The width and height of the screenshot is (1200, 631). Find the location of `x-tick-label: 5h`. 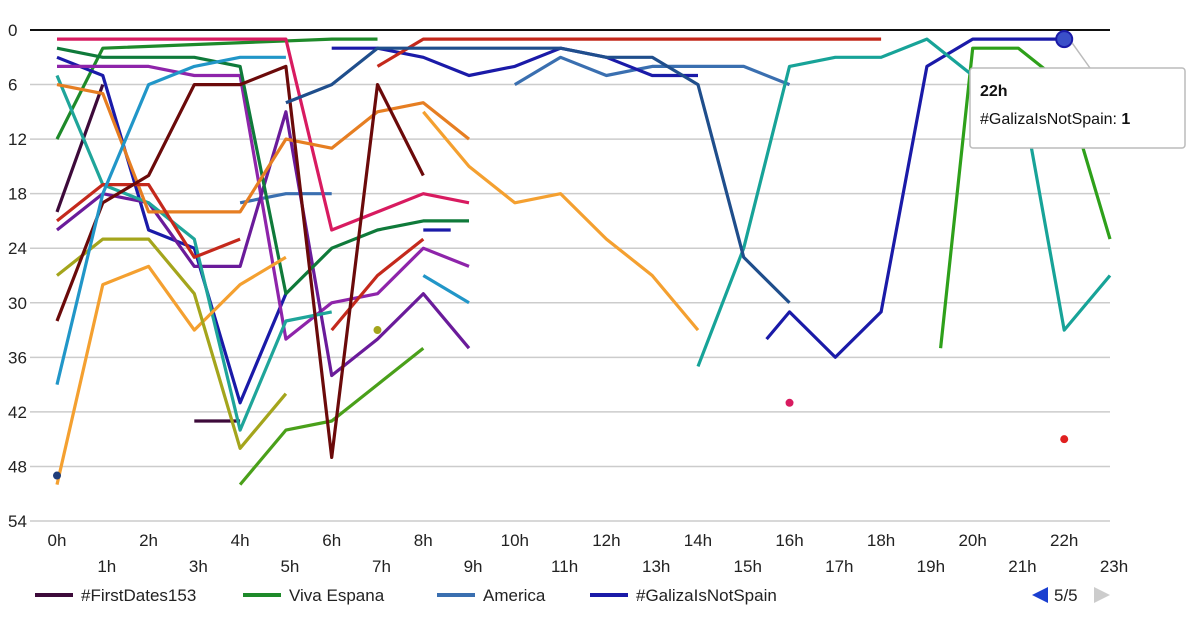

x-tick-label: 5h is located at coordinates (289, 566).